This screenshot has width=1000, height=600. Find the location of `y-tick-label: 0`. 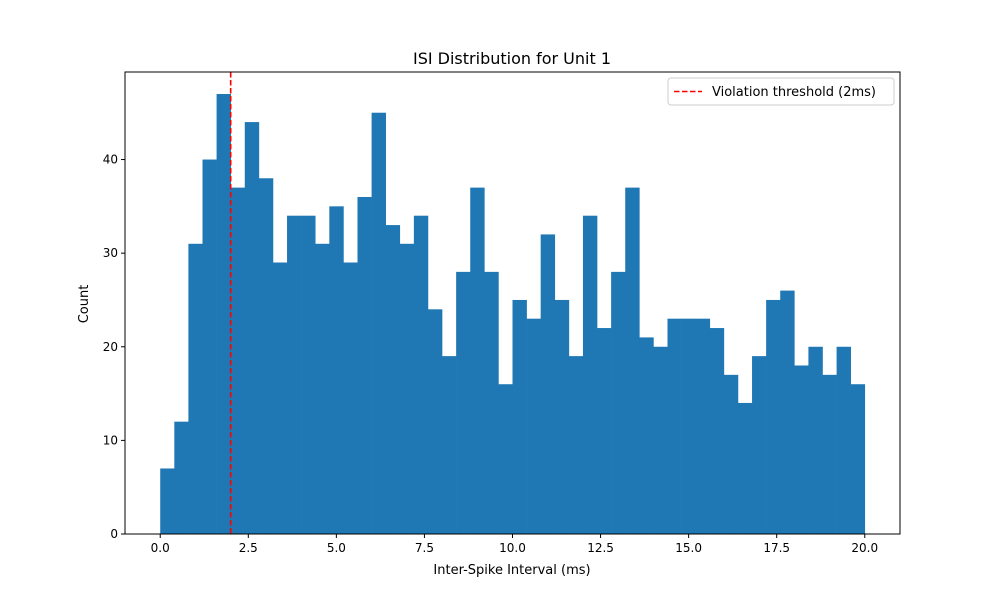

y-tick-label: 0 is located at coordinates (114, 534).